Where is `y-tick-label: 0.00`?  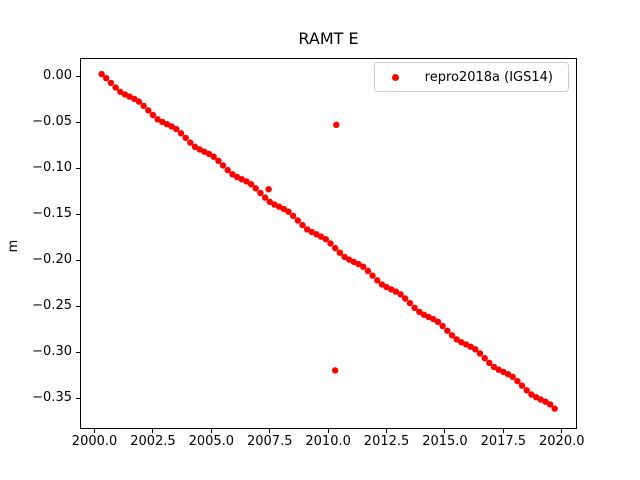
y-tick-label: 0.00 is located at coordinates (57, 76).